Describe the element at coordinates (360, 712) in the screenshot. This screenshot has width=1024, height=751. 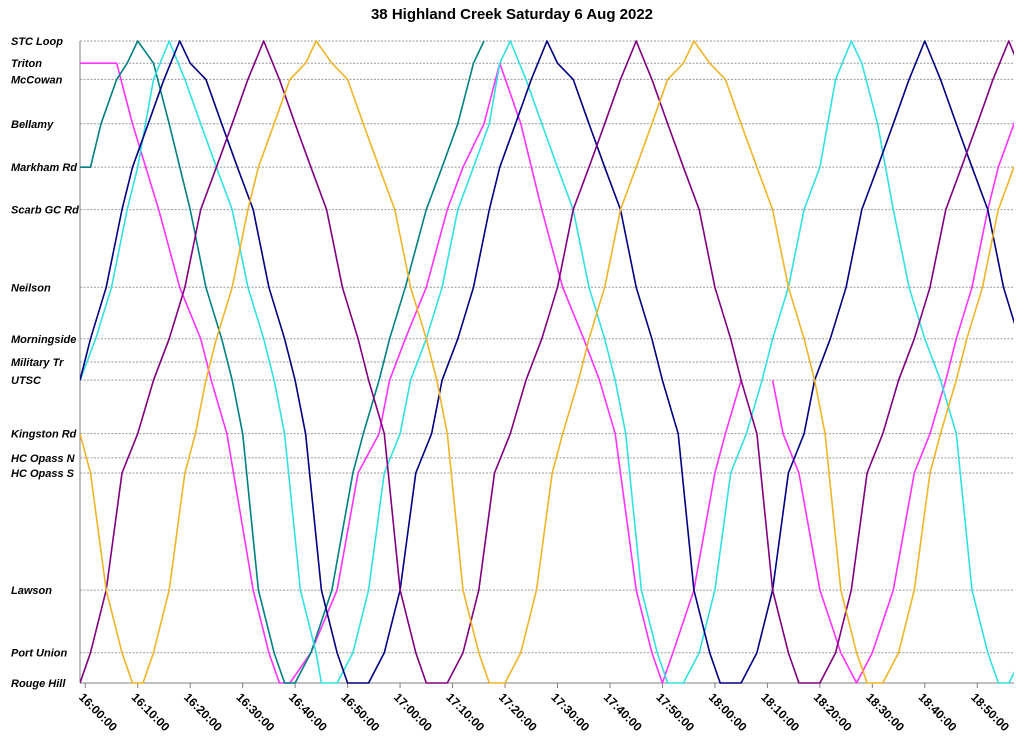
I see `x-tick-label: 16:50:00` at that location.